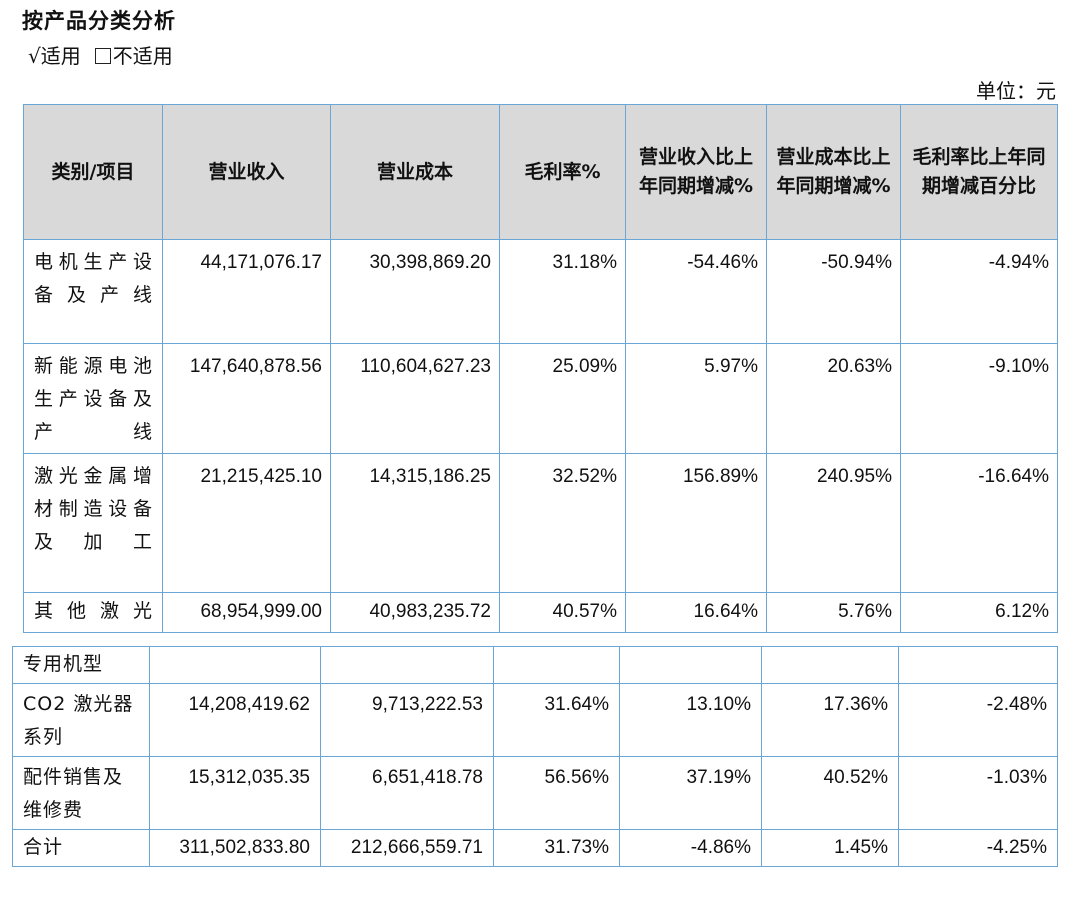  I want to click on row-gross-margin, so click(556, 665).